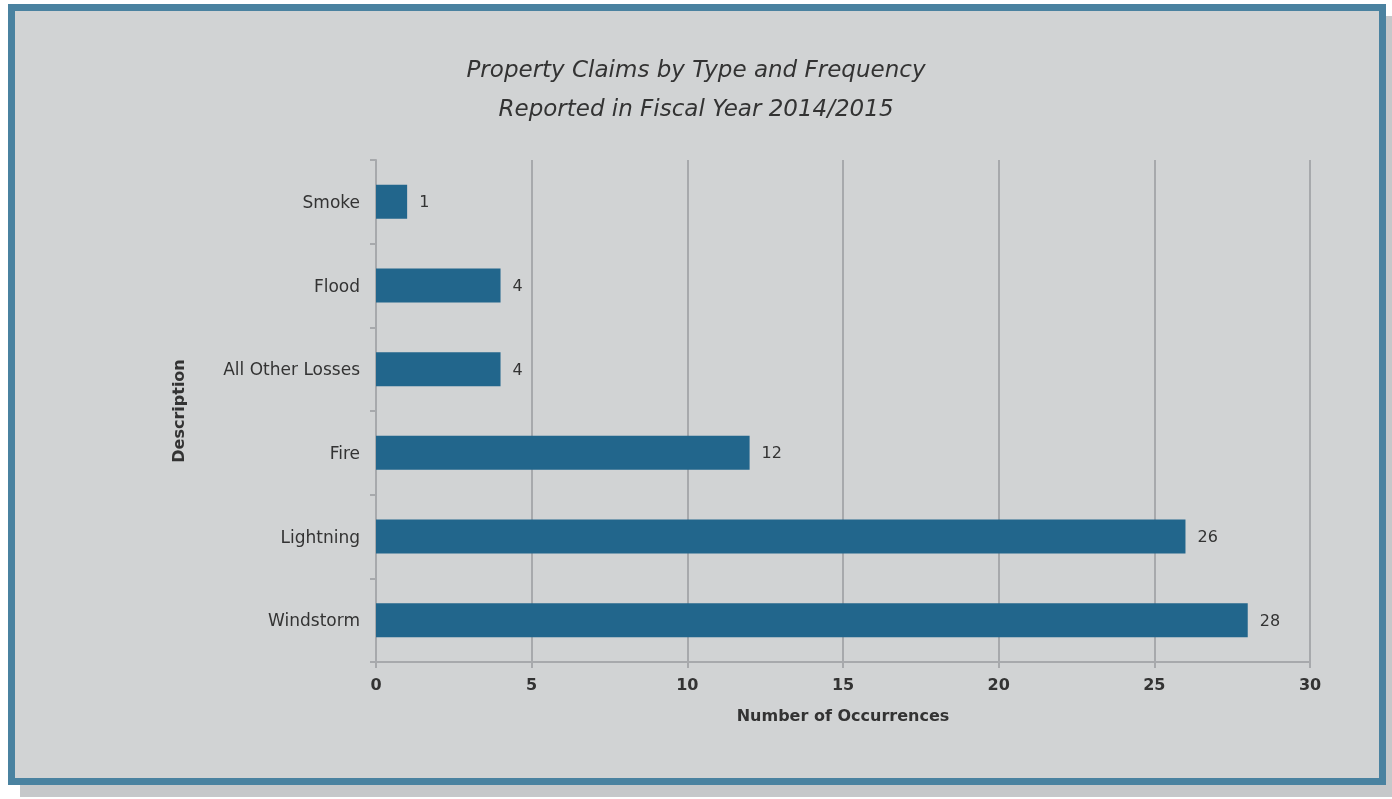 The height and width of the screenshot is (799, 1392). I want to click on x-tick-label: 15, so click(843, 684).